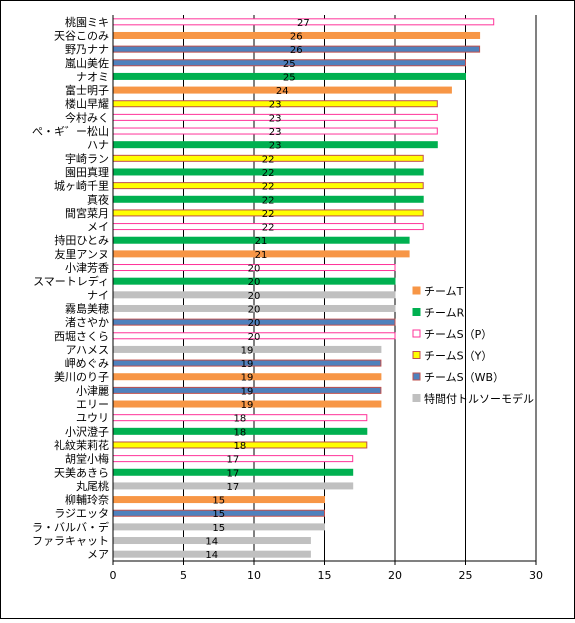  What do you see at coordinates (92, 404) in the screenshot?
I see `category-label: エリー` at bounding box center [92, 404].